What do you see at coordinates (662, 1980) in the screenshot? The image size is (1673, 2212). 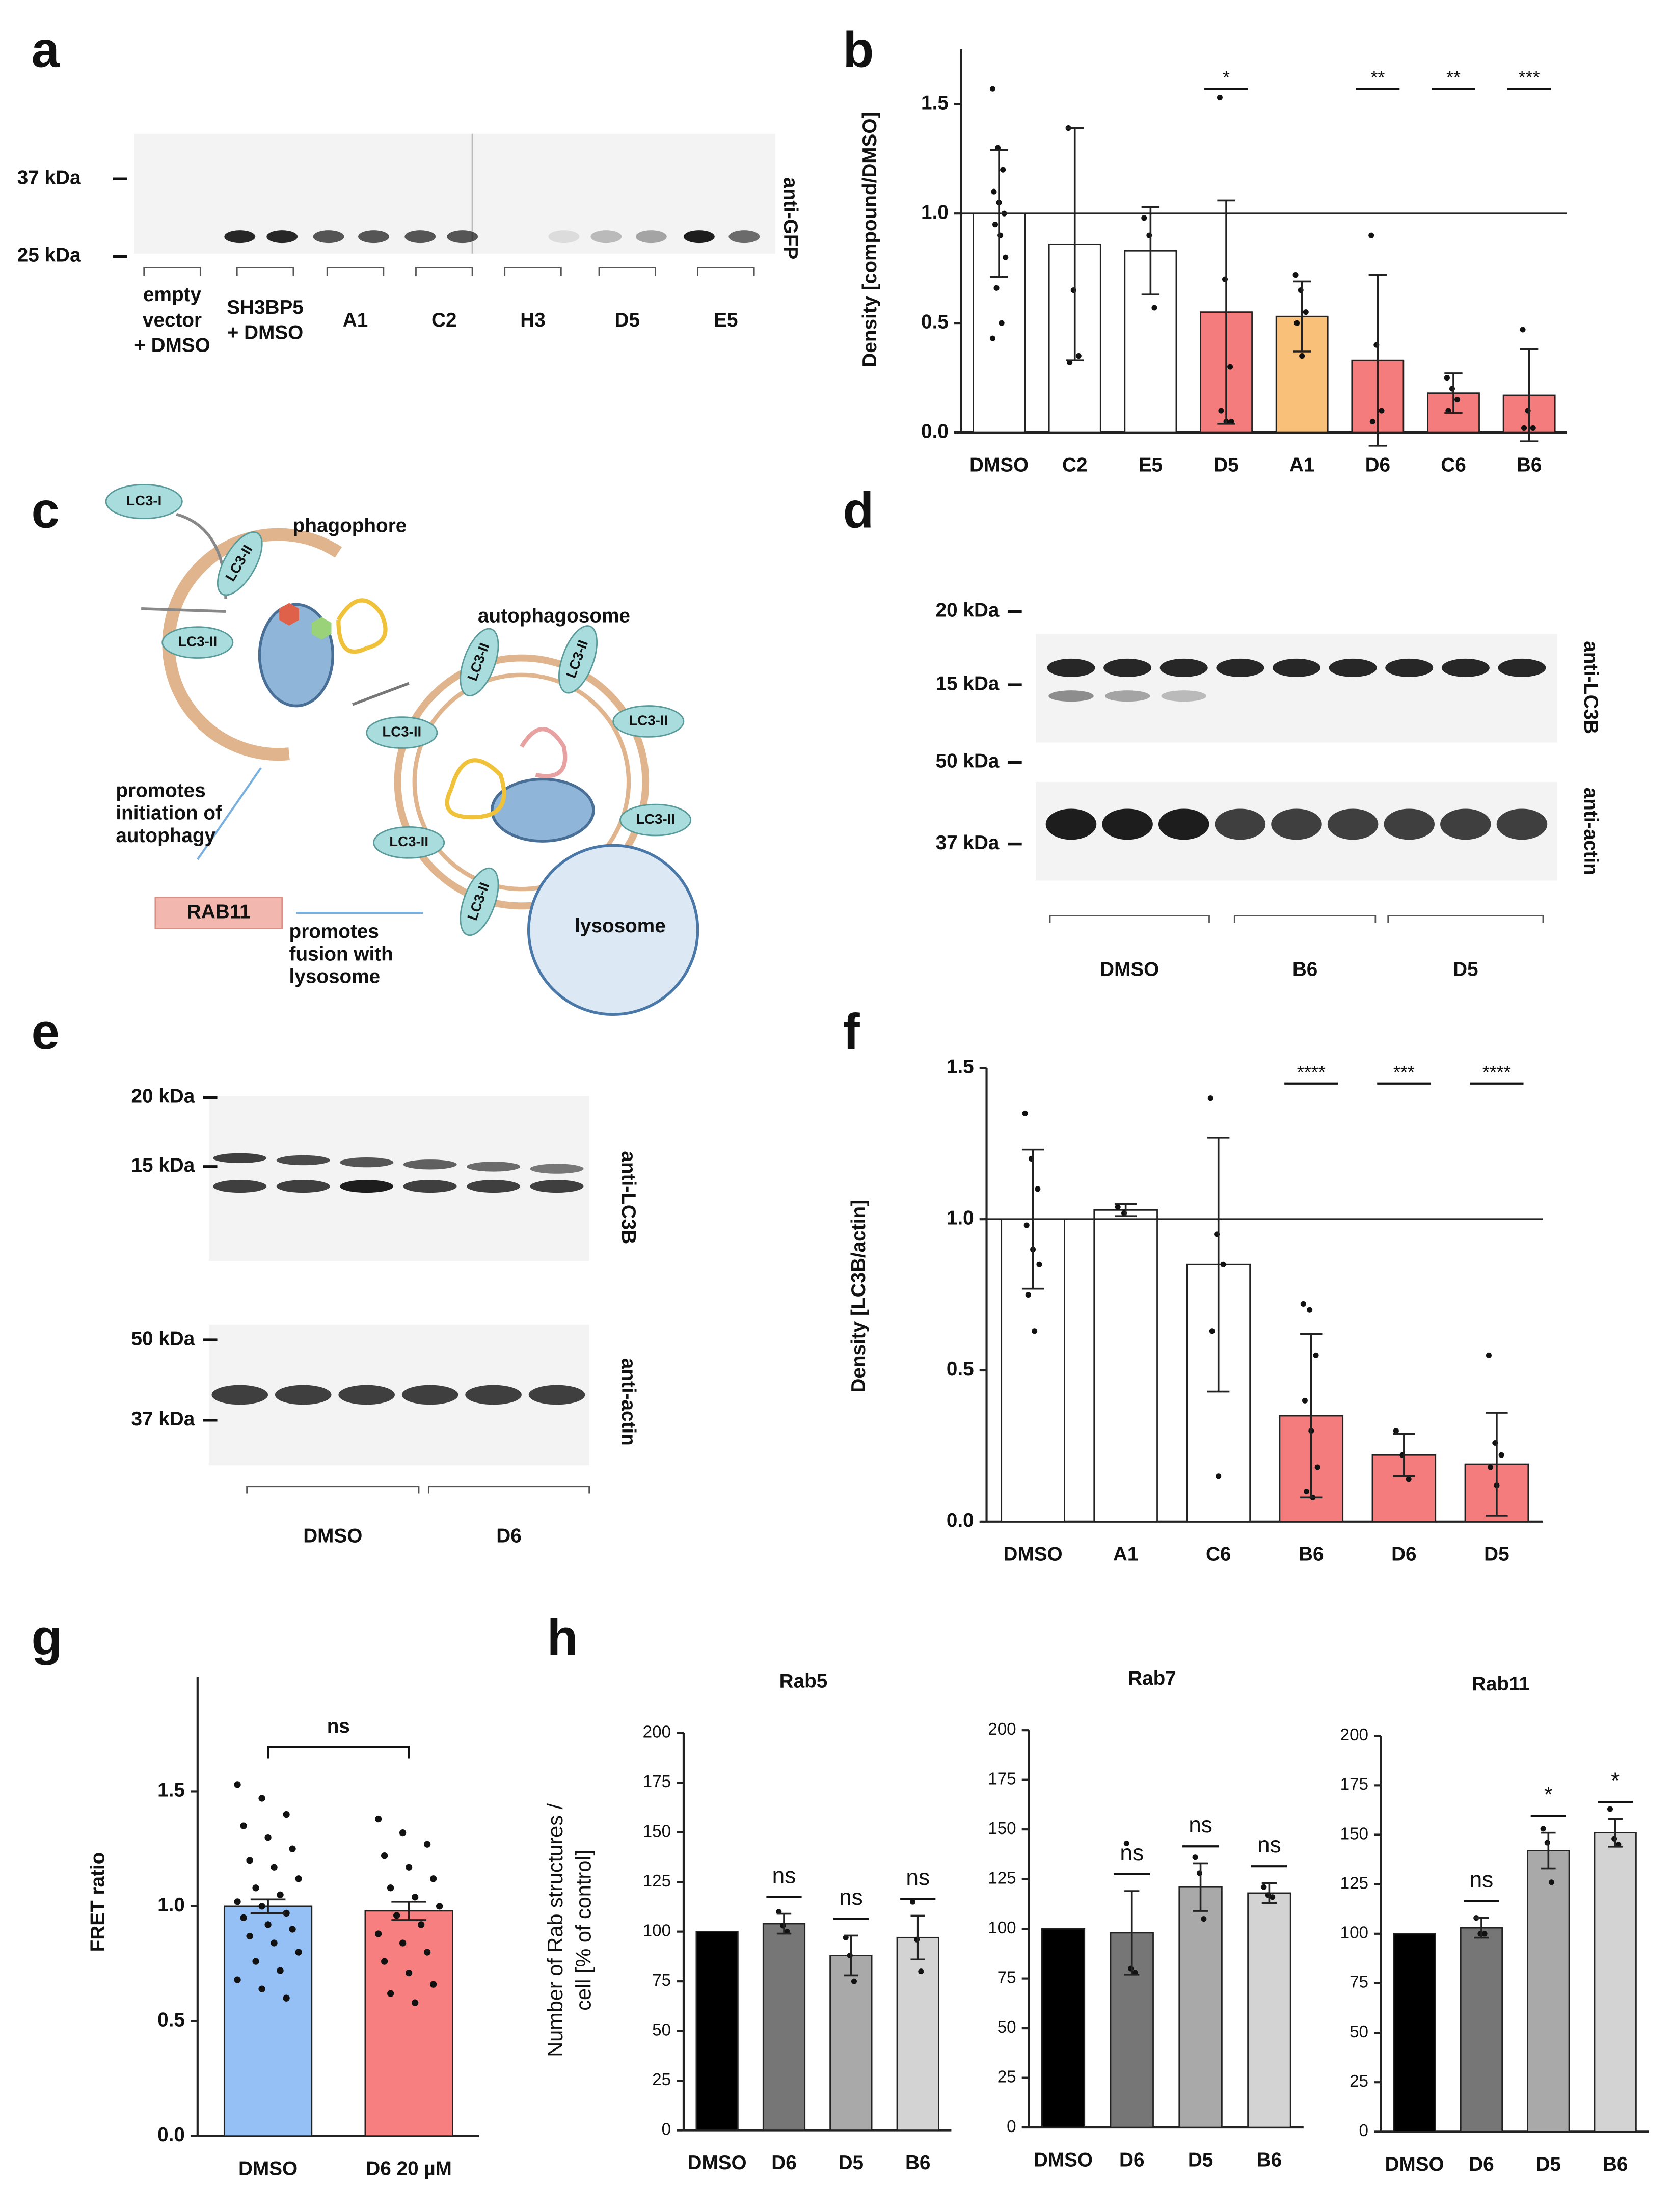 I see `y-tick-label: 75` at bounding box center [662, 1980].